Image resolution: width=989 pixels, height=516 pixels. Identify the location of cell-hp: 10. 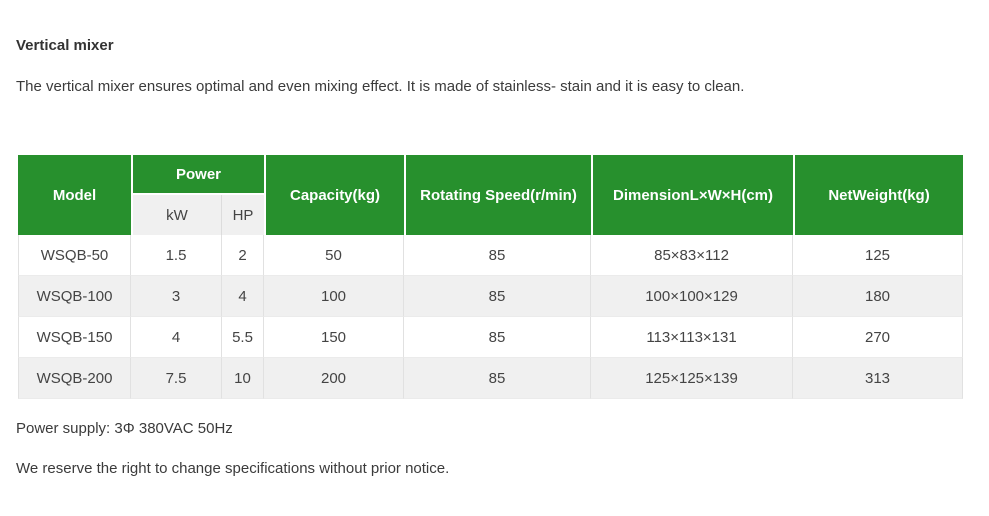
(243, 378).